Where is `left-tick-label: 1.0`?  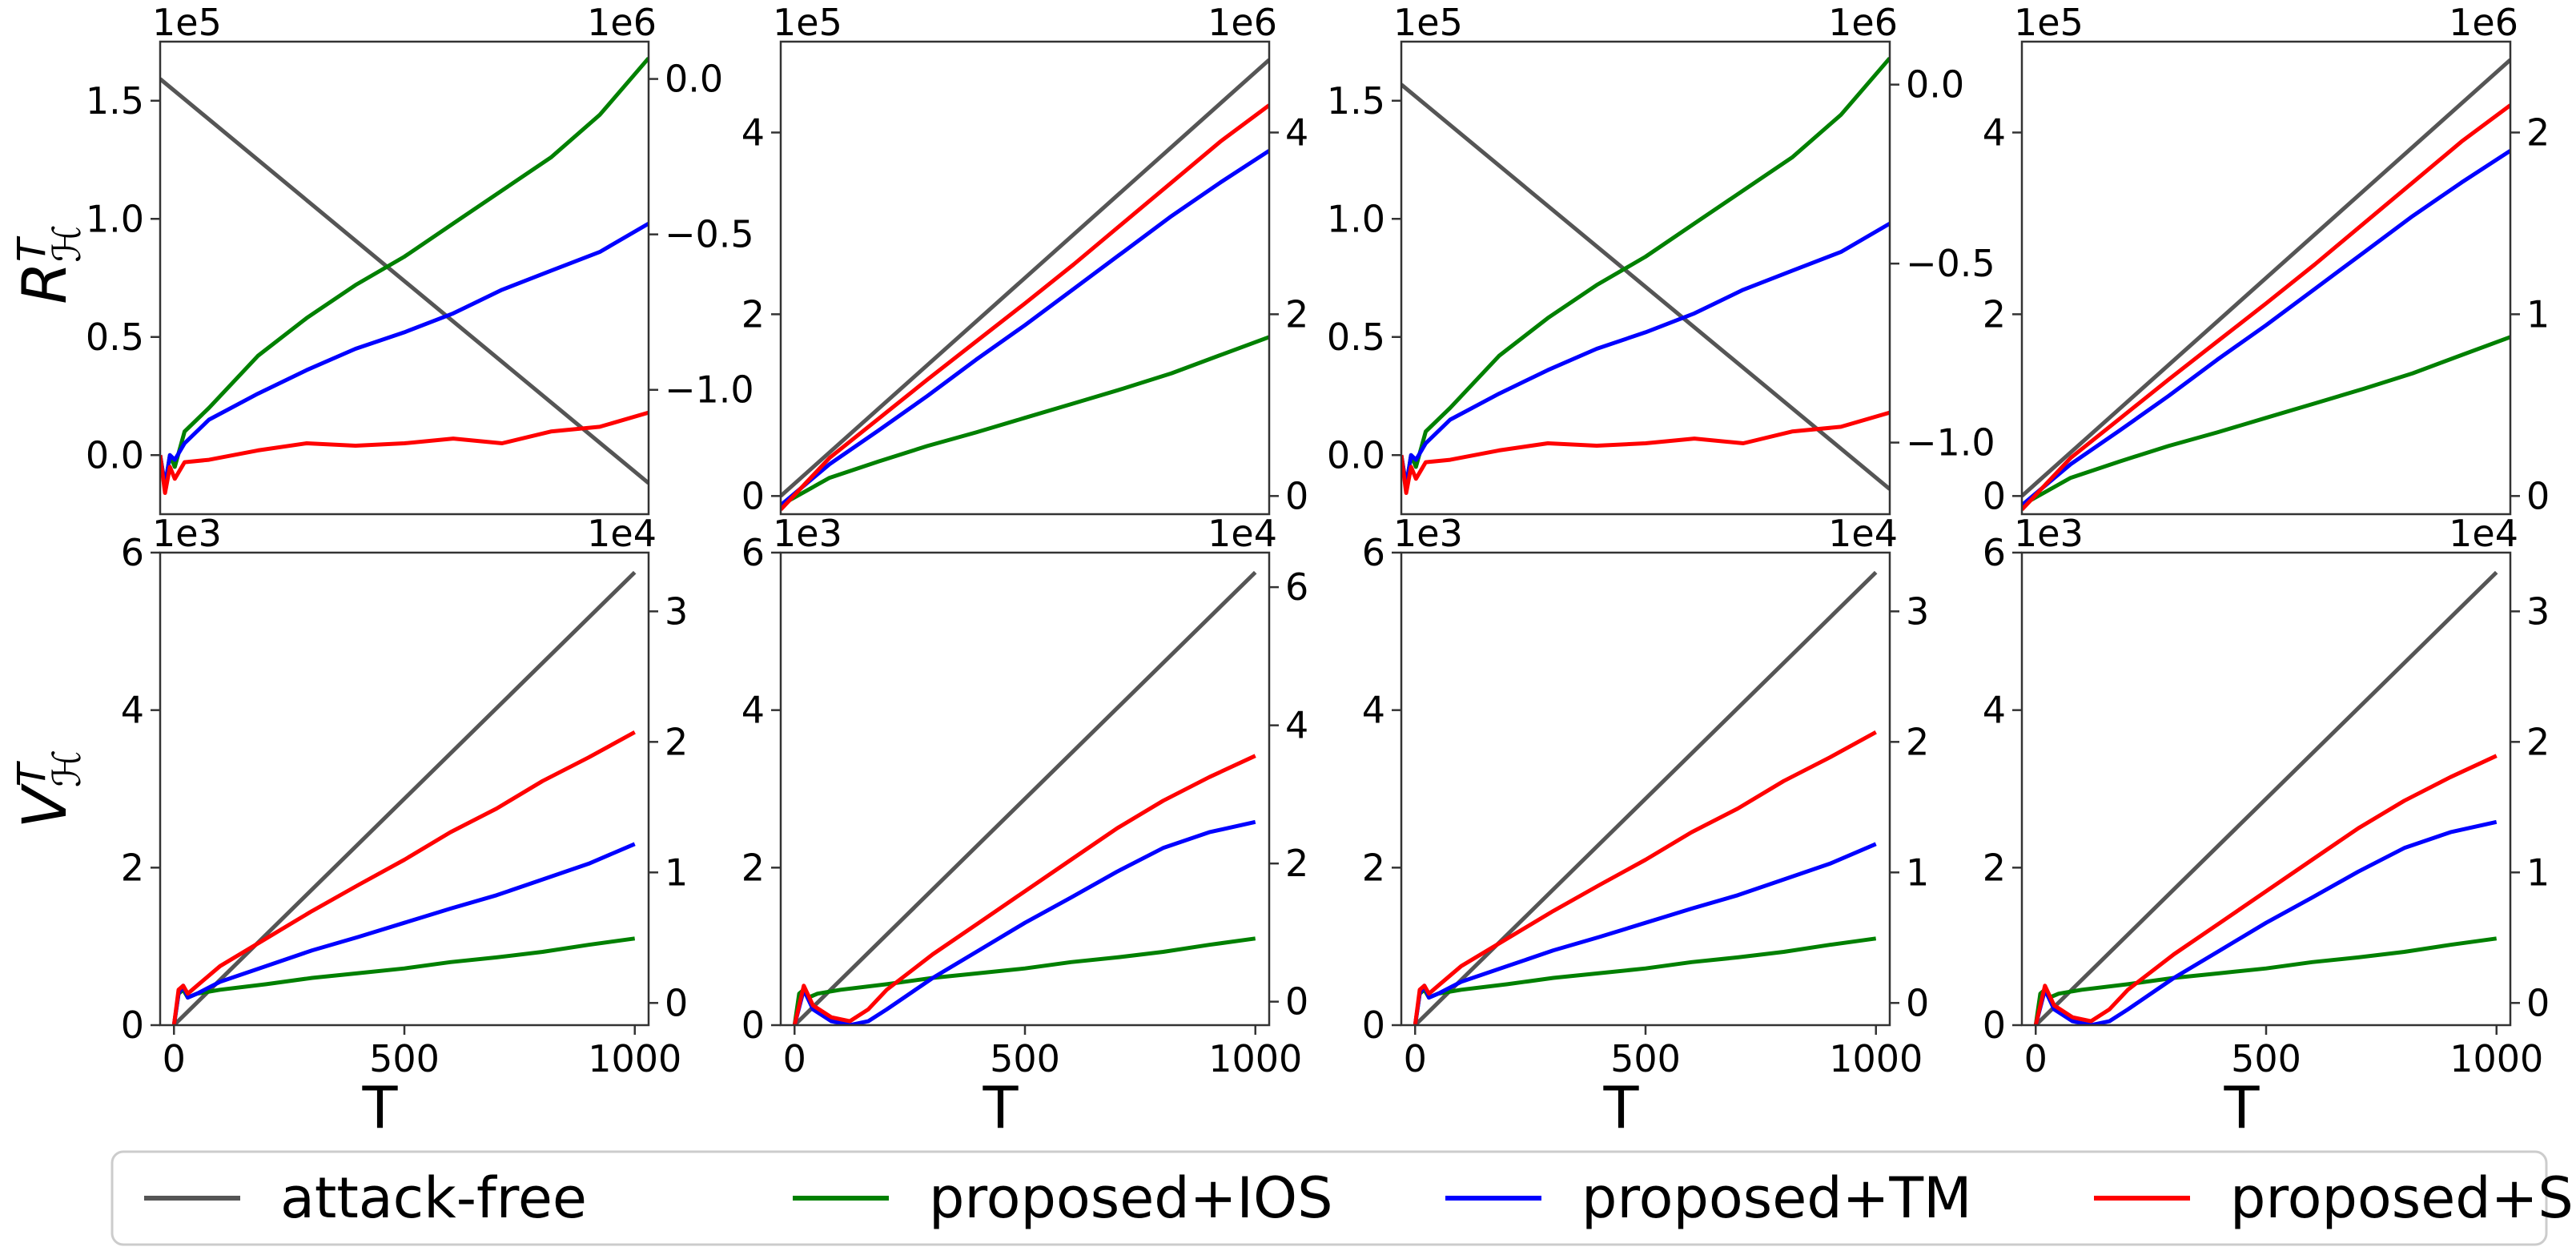 left-tick-label: 1.0 is located at coordinates (1356, 219).